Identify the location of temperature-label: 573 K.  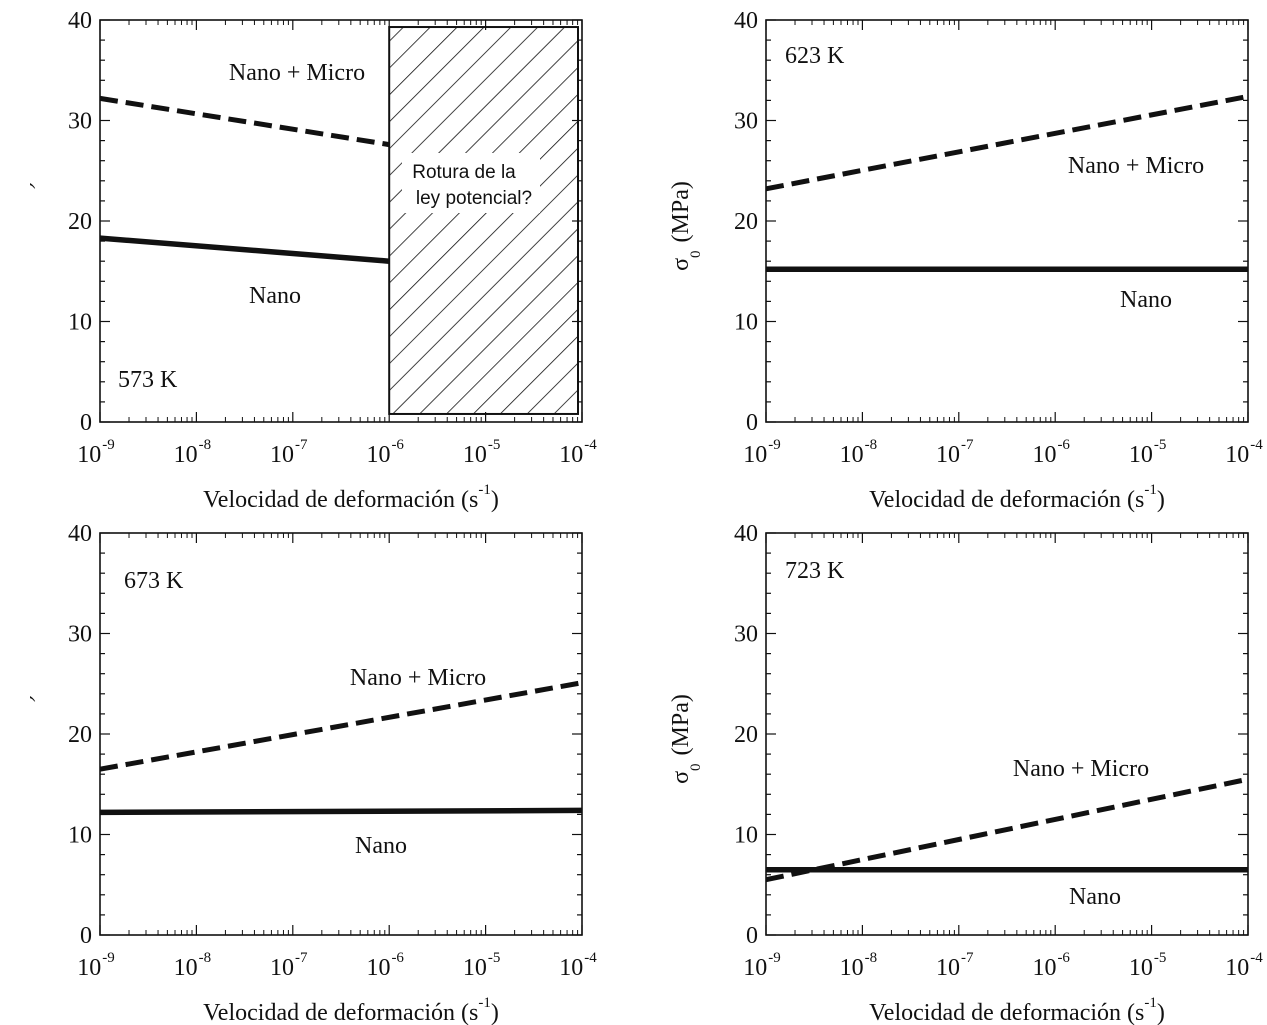
(148, 380).